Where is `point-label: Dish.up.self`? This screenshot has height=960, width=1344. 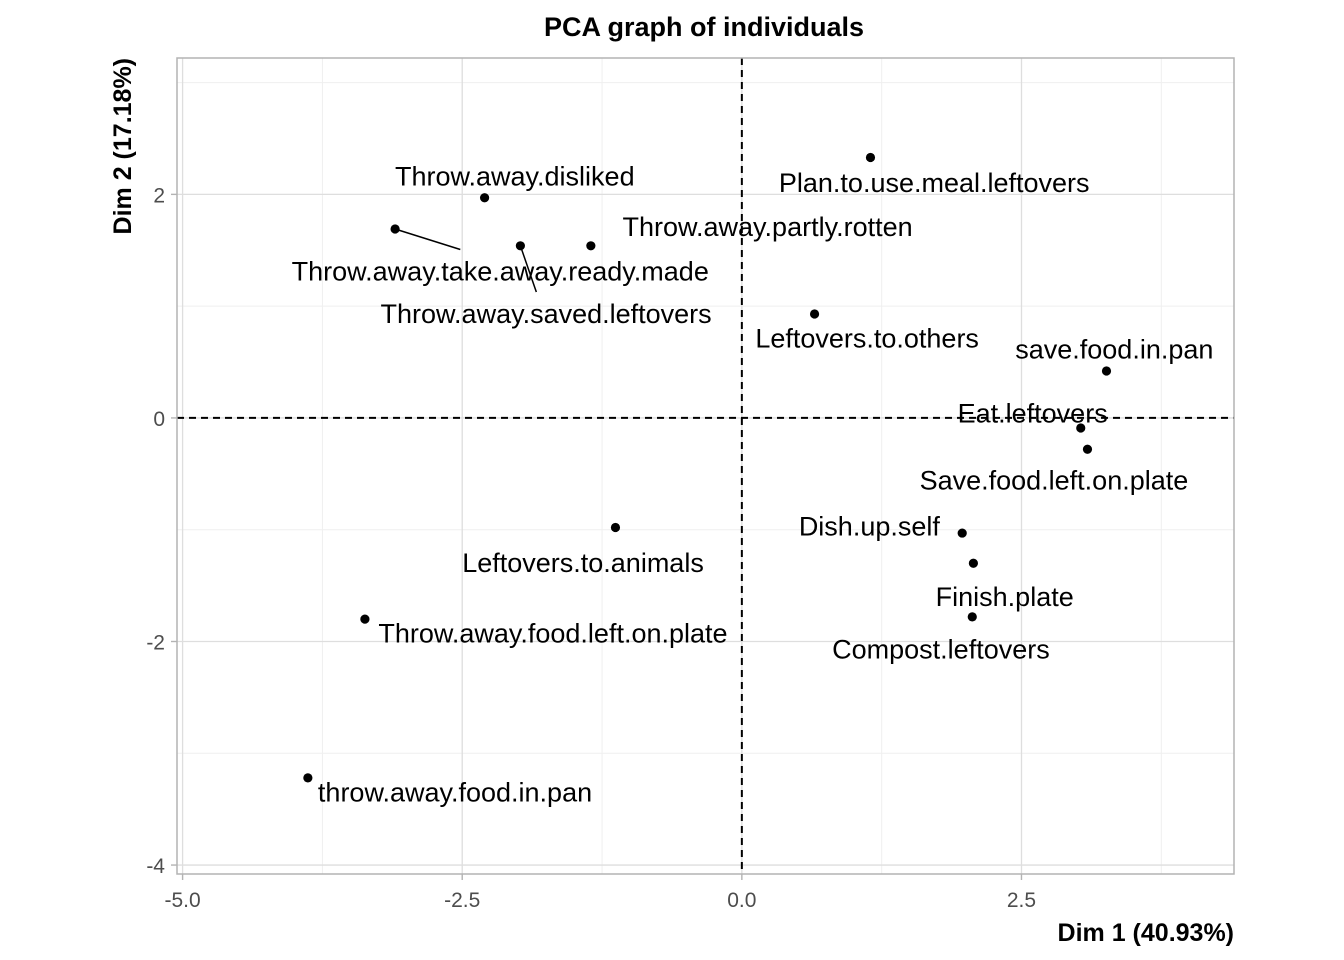 point-label: Dish.up.self is located at coordinates (870, 526).